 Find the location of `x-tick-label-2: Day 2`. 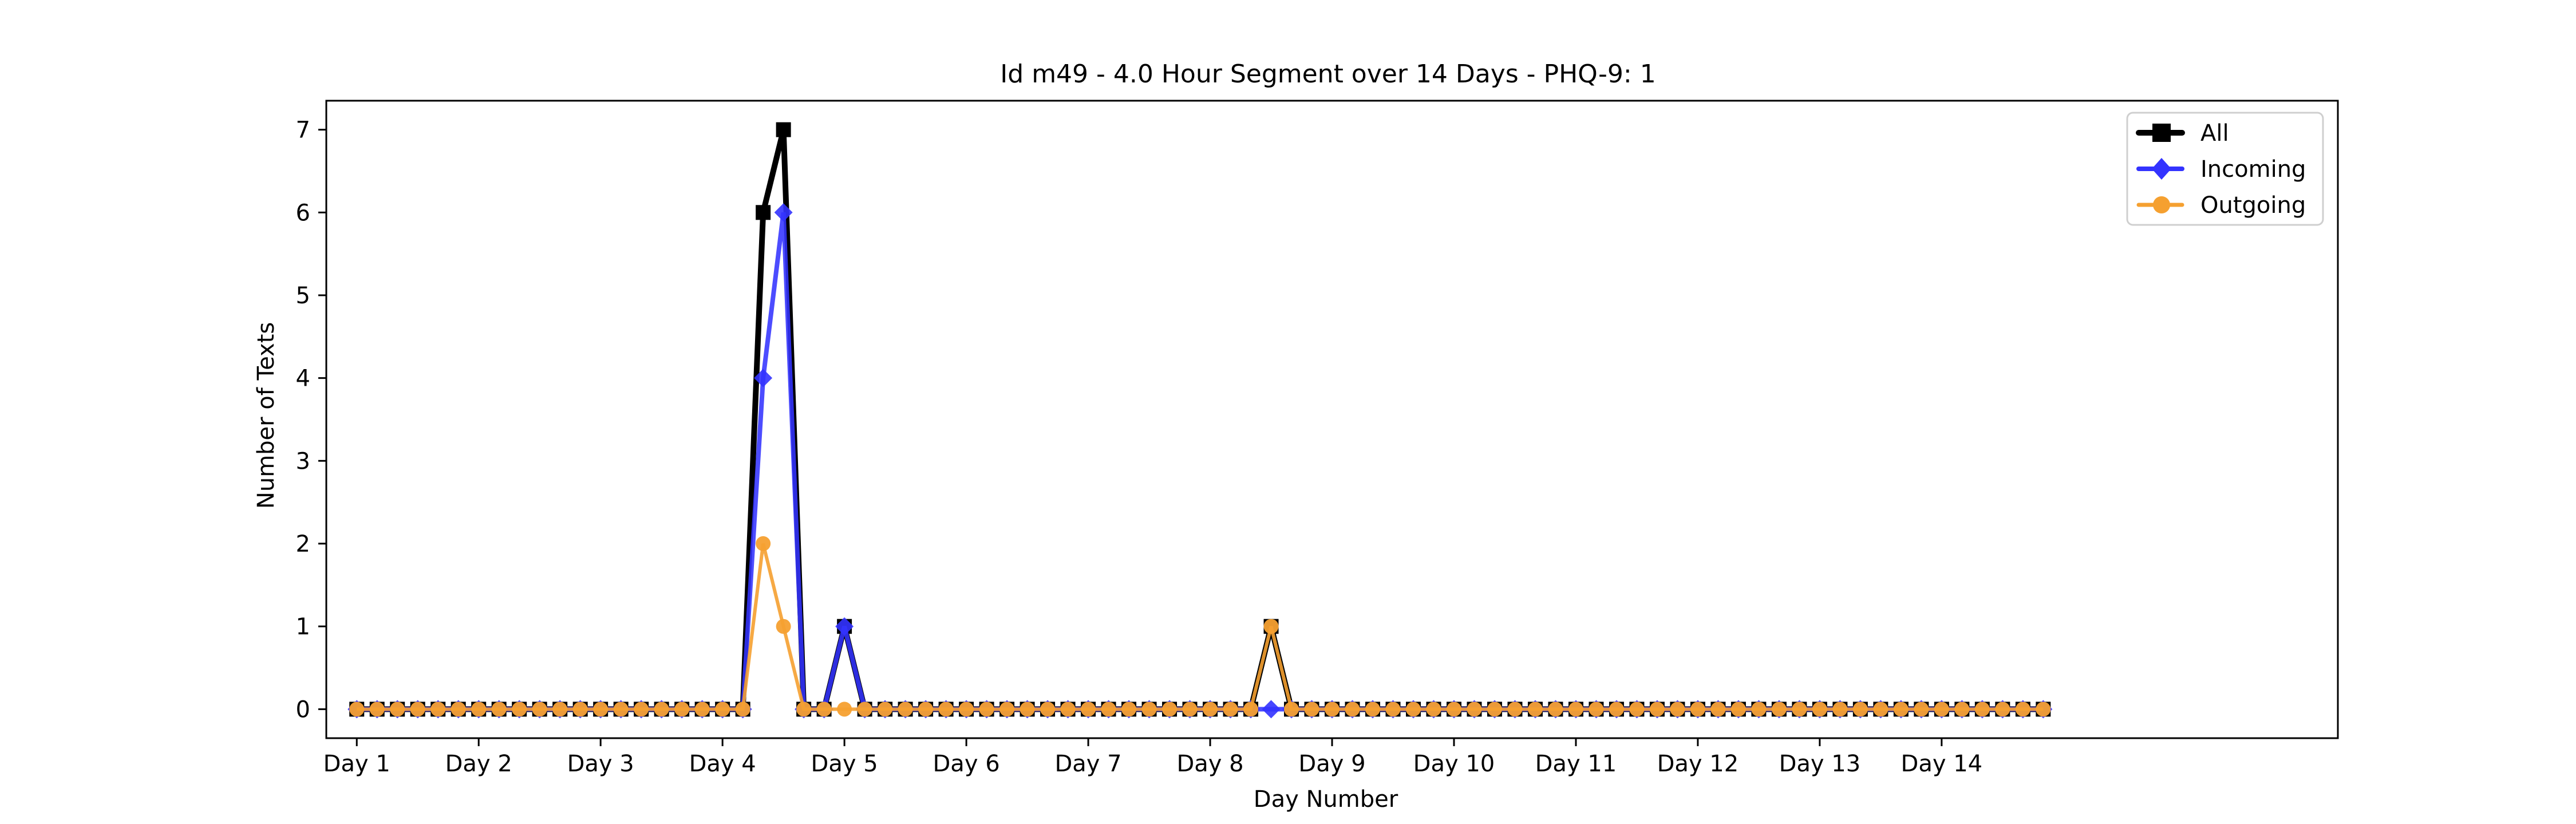

x-tick-label-2: Day 2 is located at coordinates (478, 764).